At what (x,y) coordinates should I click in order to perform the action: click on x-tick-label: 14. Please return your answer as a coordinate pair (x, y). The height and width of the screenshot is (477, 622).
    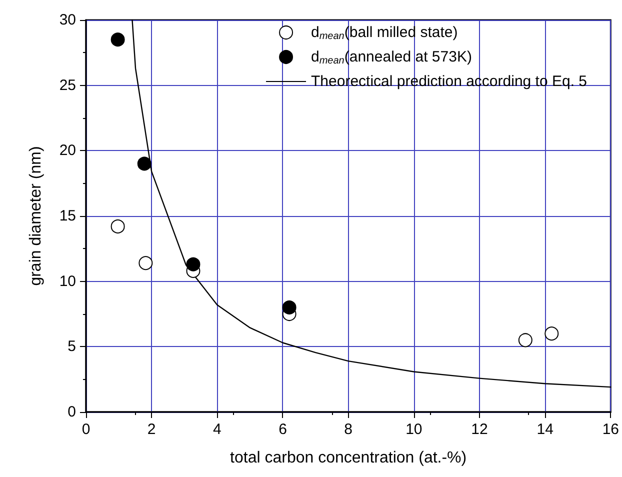
    Looking at the image, I should click on (545, 429).